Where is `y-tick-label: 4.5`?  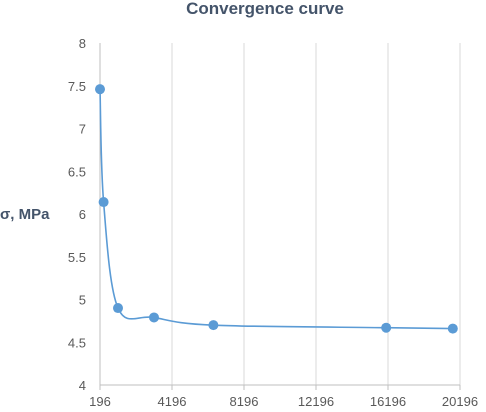 y-tick-label: 4.5 is located at coordinates (77, 342).